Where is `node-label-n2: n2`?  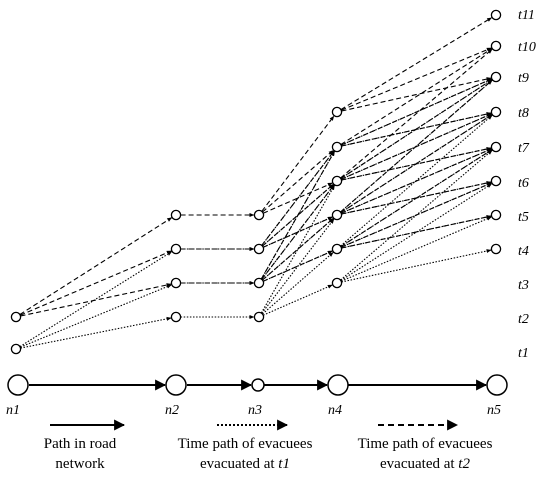 node-label-n2: n2 is located at coordinates (172, 410).